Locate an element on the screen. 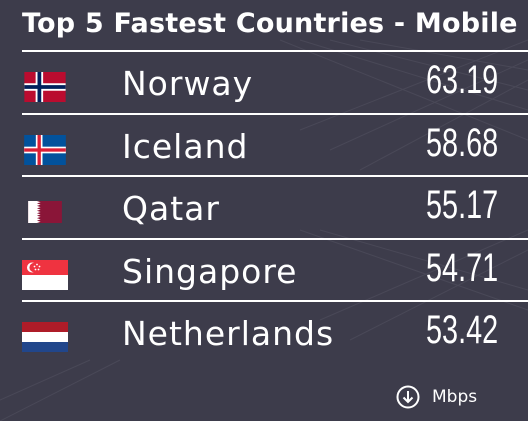 Image resolution: width=528 pixels, height=421 pixels. table-row: Iceland 58.68 is located at coordinates (275, 144).